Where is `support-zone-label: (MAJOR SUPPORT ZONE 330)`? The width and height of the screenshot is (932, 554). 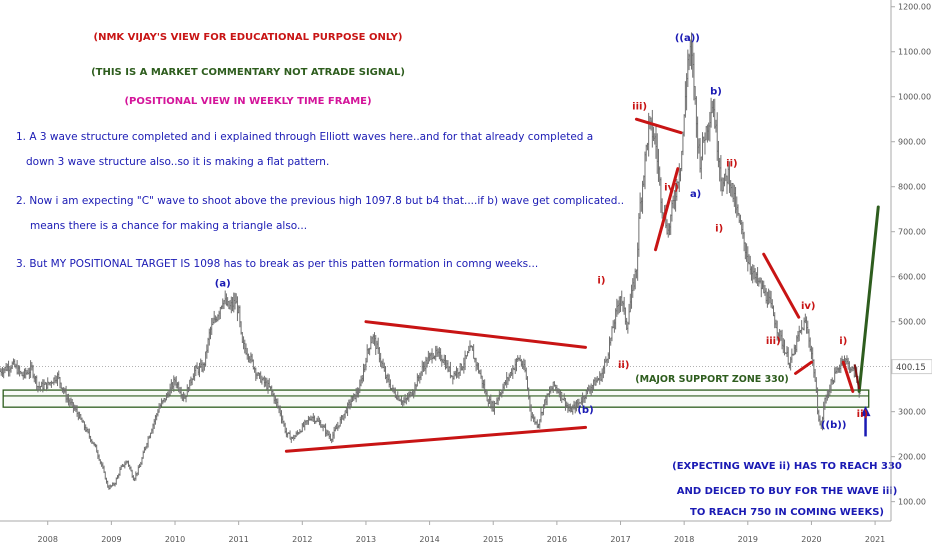 support-zone-label: (MAJOR SUPPORT ZONE 330) is located at coordinates (712, 379).